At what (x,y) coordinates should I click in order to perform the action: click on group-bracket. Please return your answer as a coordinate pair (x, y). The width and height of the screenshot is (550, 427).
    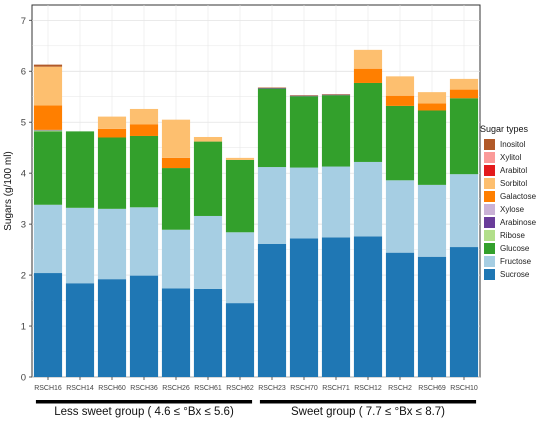
    Looking at the image, I should click on (368, 402).